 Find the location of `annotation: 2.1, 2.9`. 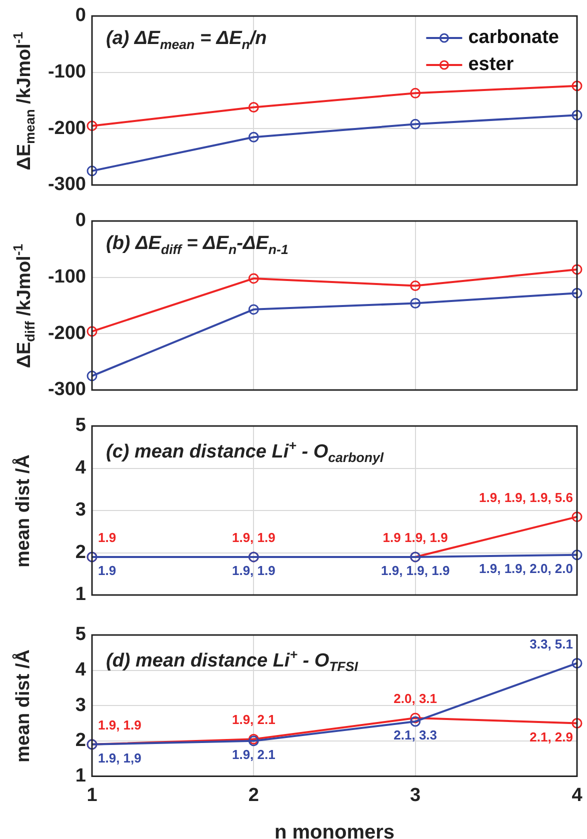

annotation: 2.1, 2.9 is located at coordinates (551, 736).